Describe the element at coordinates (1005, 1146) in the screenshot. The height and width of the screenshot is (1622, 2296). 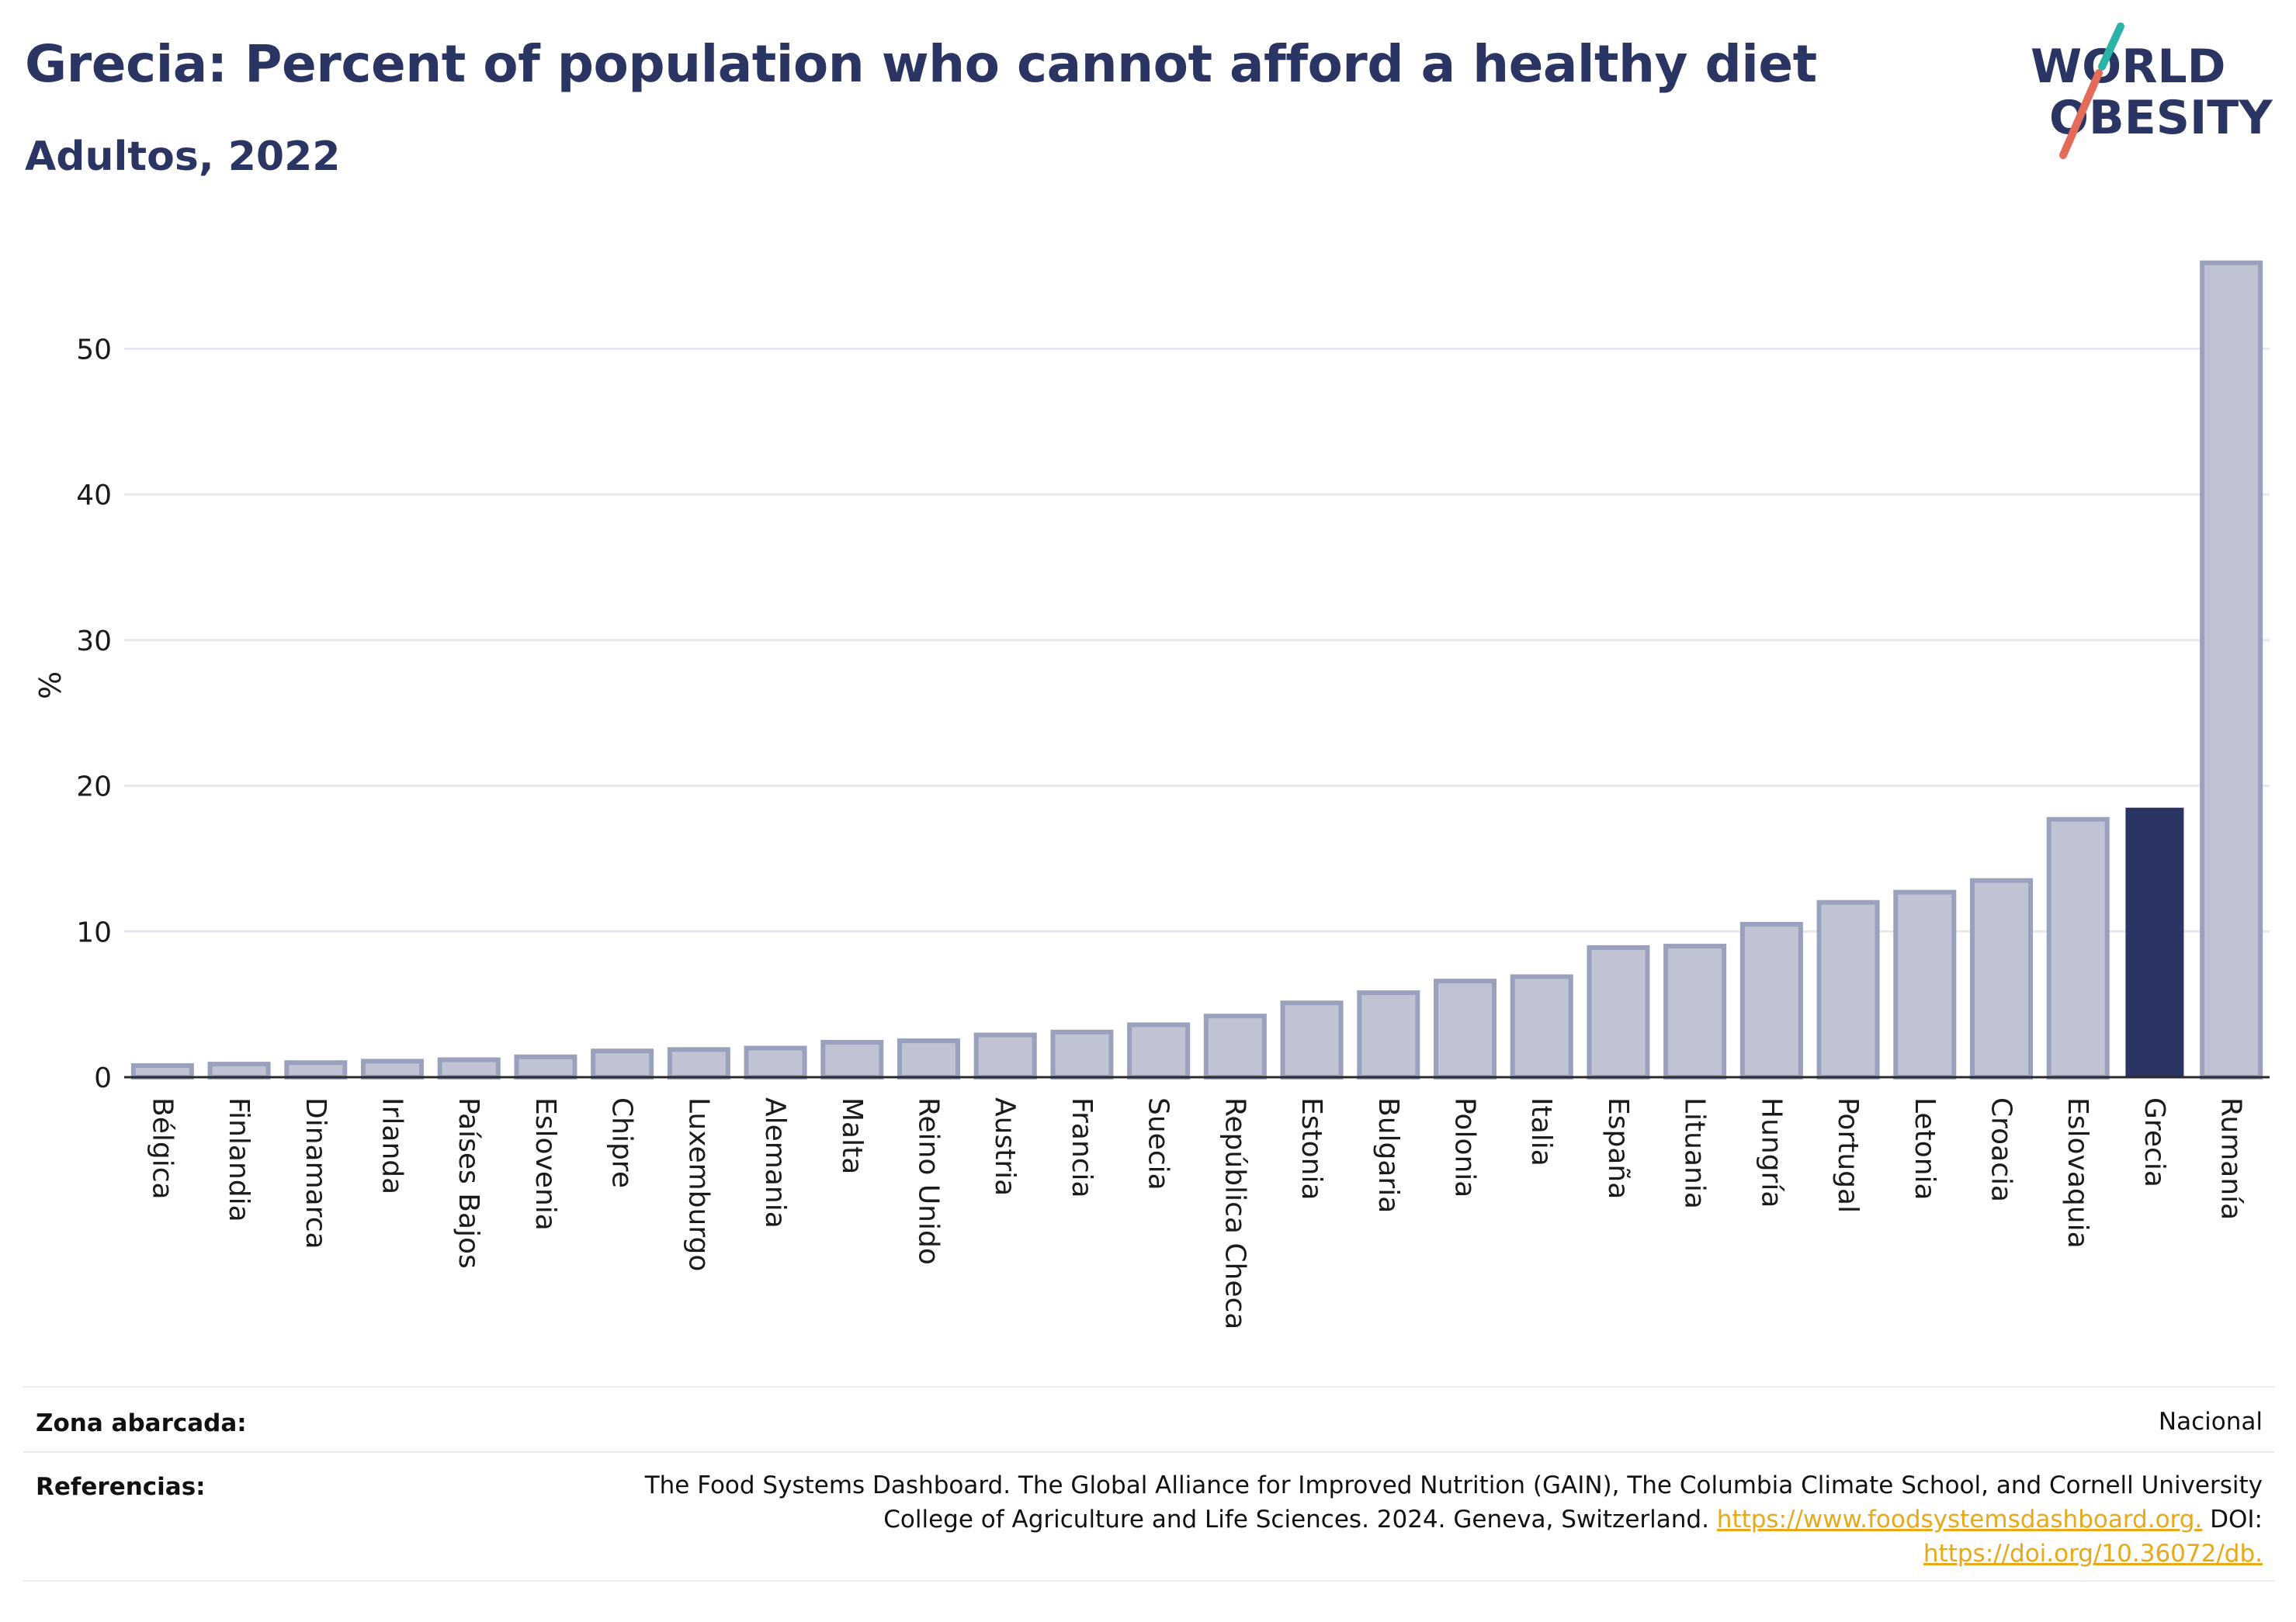
I see `x-tick-label: Austria` at that location.